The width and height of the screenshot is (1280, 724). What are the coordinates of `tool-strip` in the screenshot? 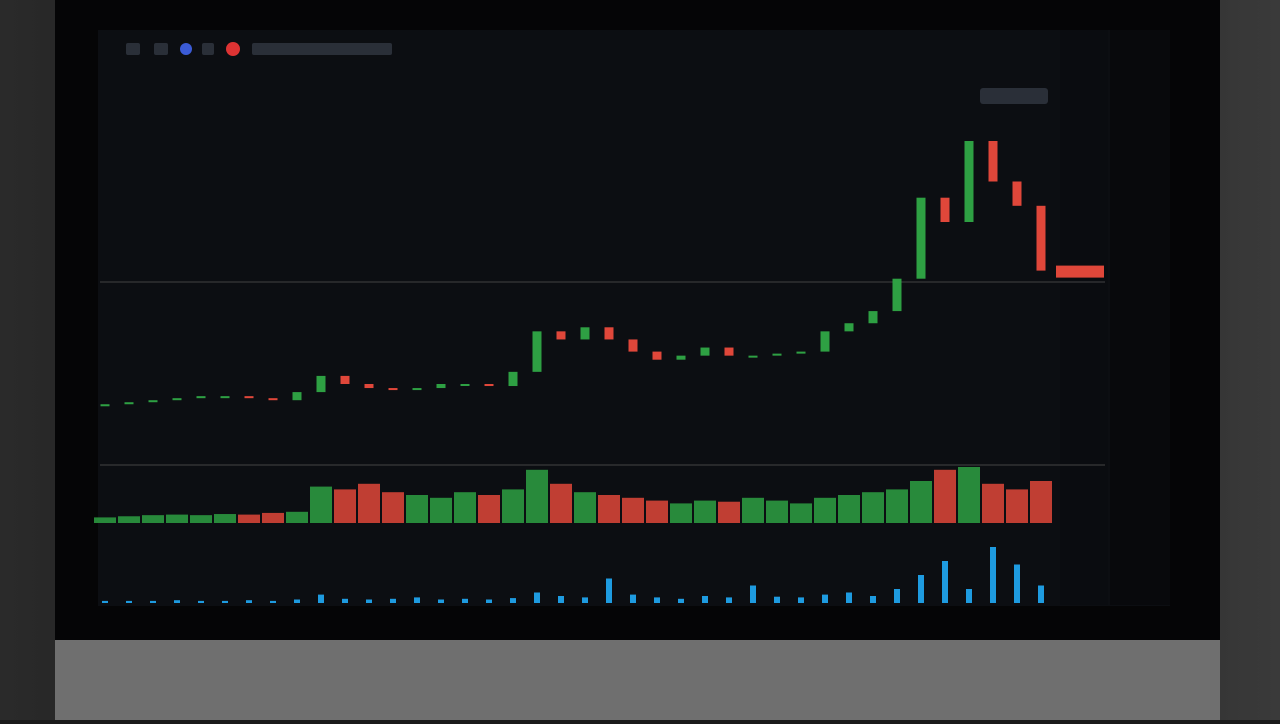 It's located at (322, 49).